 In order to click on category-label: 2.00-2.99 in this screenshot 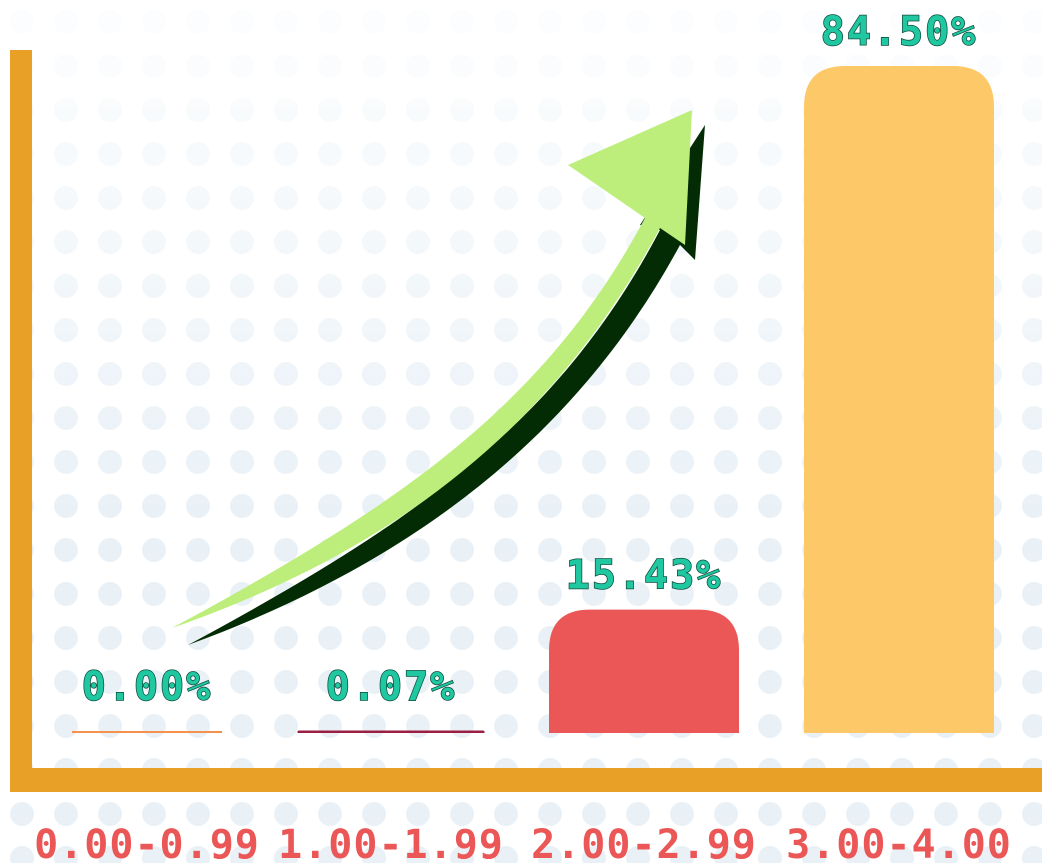, I will do `click(644, 842)`.